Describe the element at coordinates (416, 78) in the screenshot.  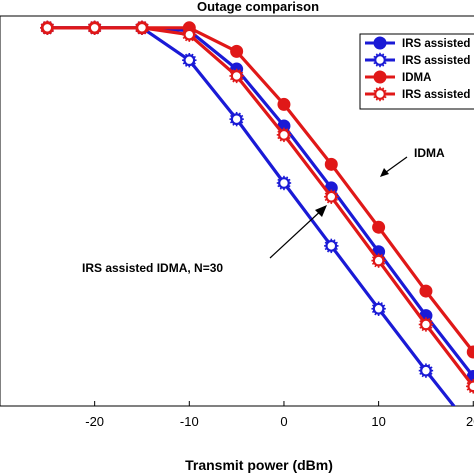
I see `legend-label: IDMA` at that location.